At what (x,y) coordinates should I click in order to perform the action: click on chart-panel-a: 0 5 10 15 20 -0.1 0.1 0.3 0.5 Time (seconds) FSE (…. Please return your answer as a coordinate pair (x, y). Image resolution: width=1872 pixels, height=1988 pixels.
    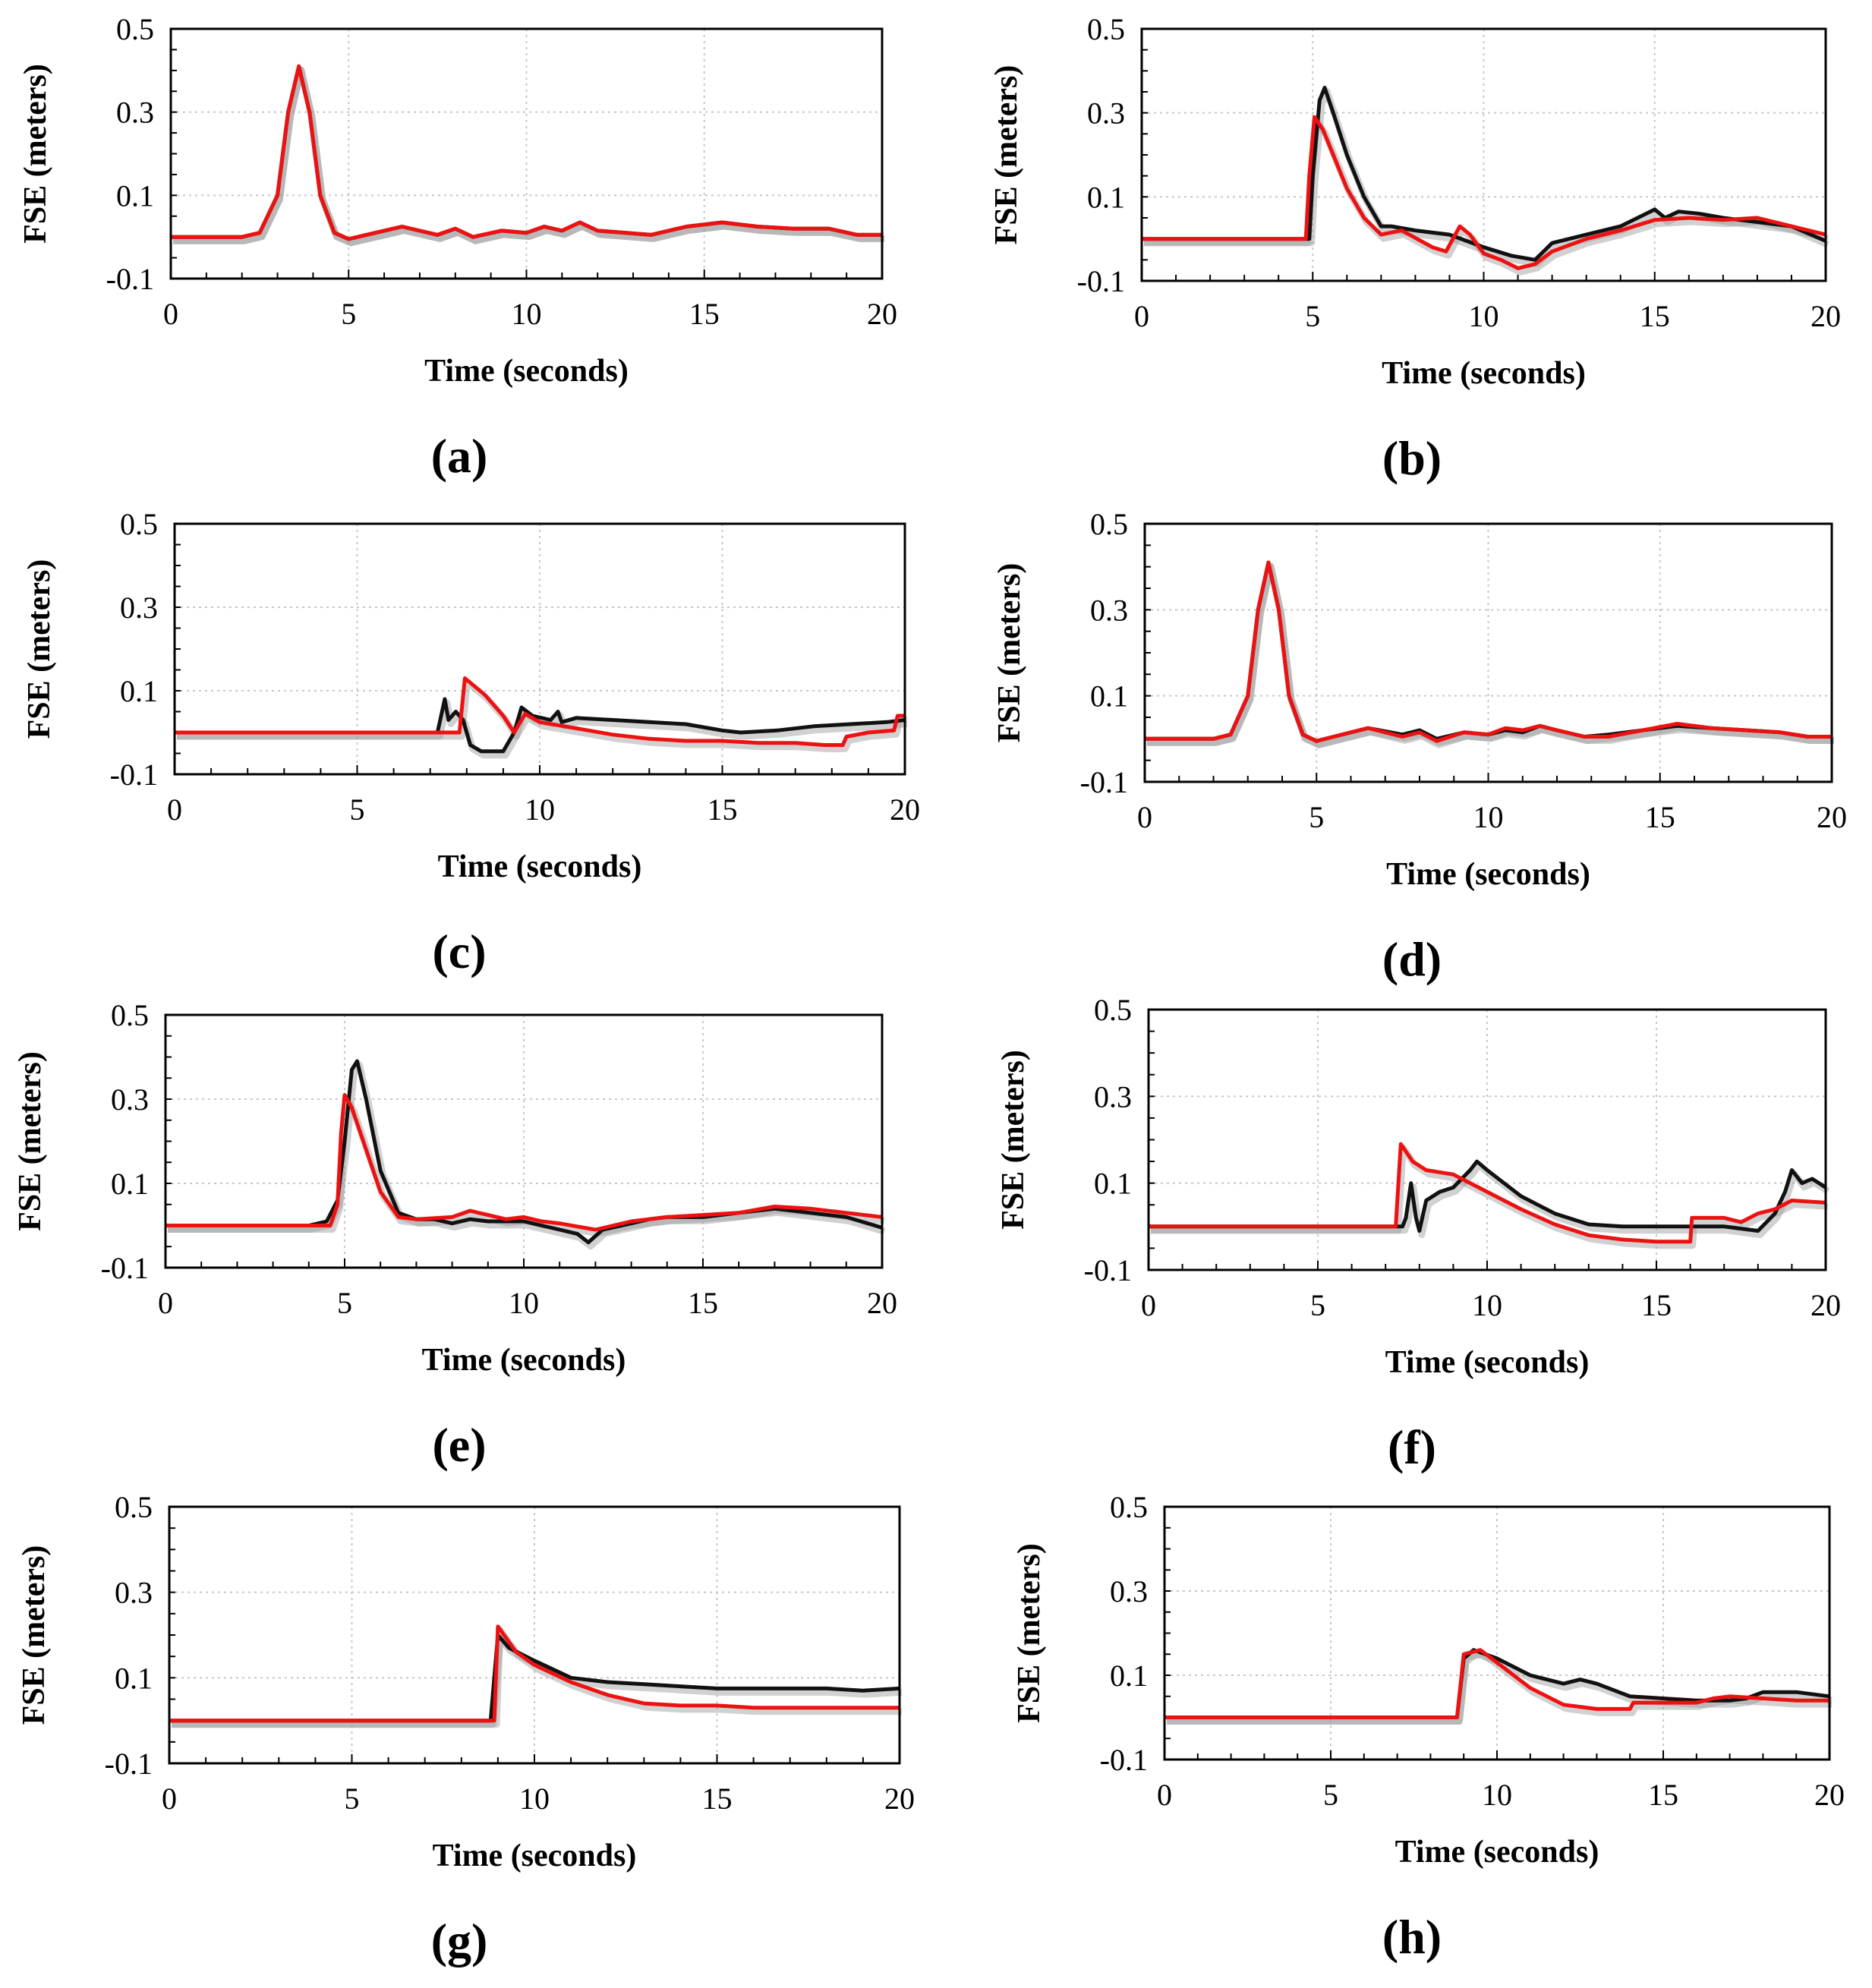
    Looking at the image, I should click on (457, 247).